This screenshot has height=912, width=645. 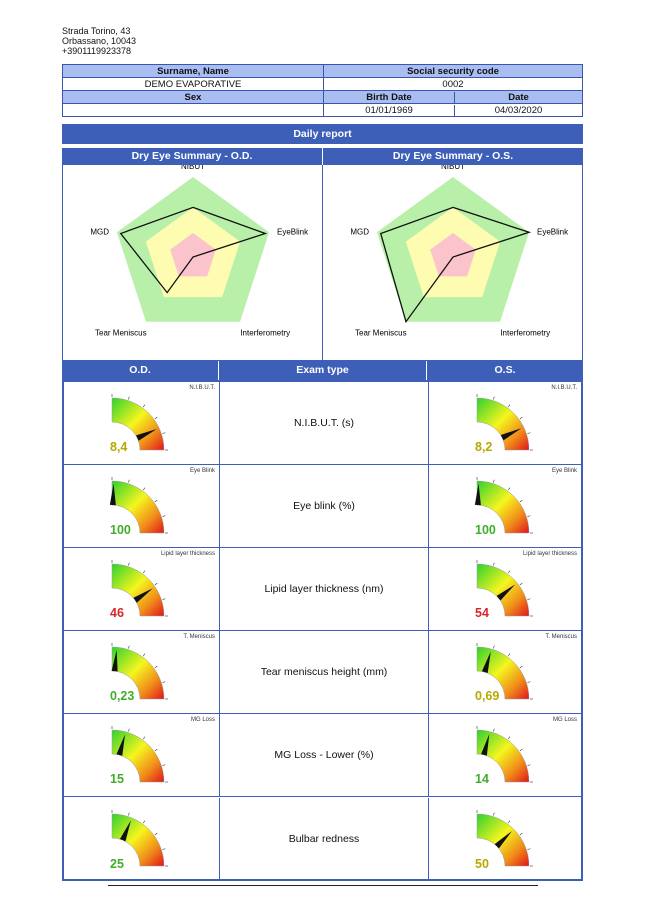 I want to click on birth-header: Birth Date, so click(x=389, y=97).